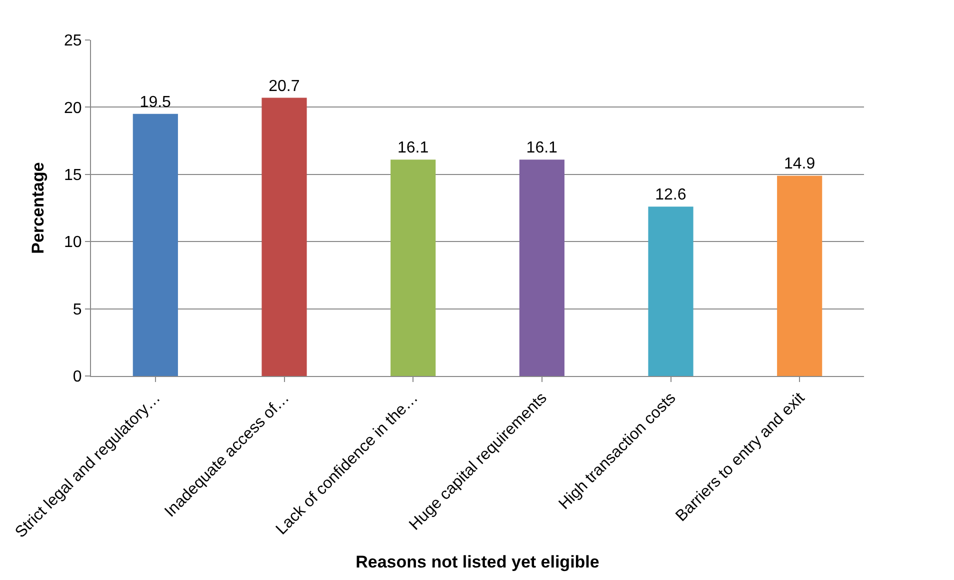 The width and height of the screenshot is (954, 580). Describe the element at coordinates (670, 195) in the screenshot. I see `data-label: 12.6` at that location.